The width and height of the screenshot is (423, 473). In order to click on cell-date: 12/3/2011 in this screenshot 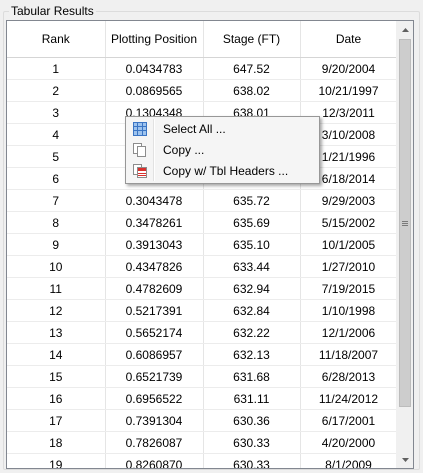, I will do `click(348, 112)`.